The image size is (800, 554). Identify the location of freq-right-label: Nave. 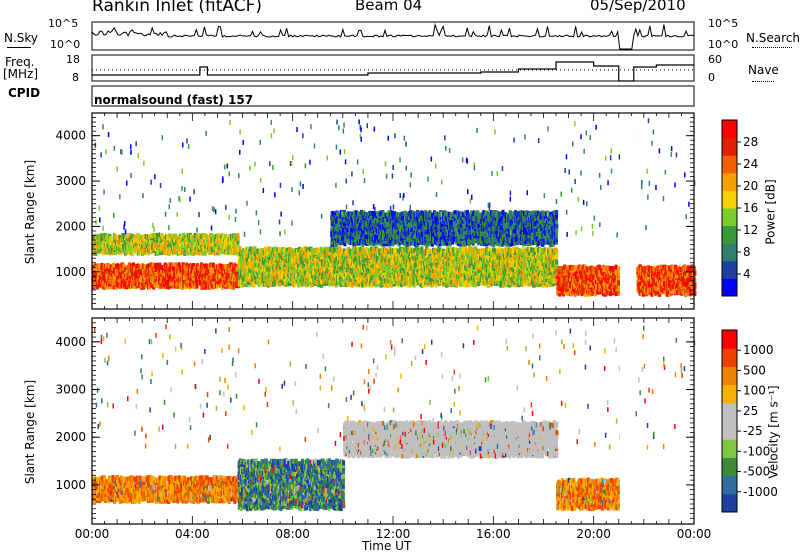
(763, 70).